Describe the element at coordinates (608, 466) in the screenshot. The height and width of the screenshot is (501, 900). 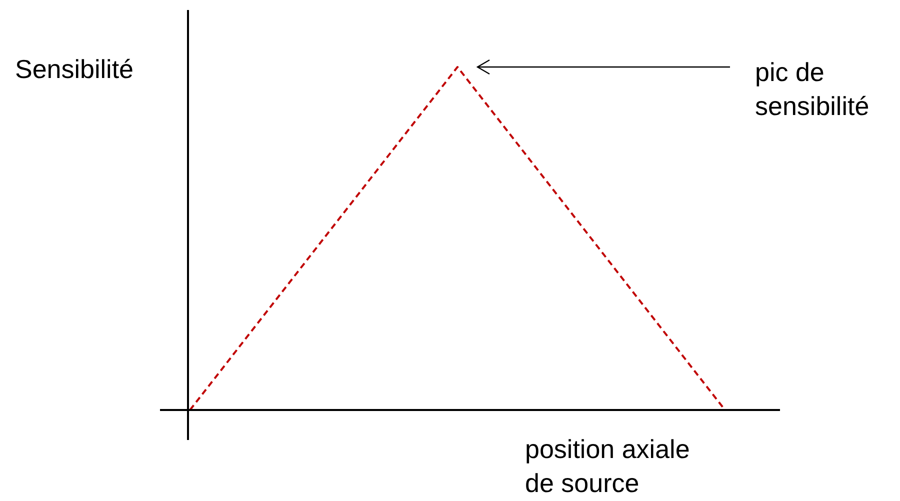
I see `x-axis-title: position axiale de source` at that location.